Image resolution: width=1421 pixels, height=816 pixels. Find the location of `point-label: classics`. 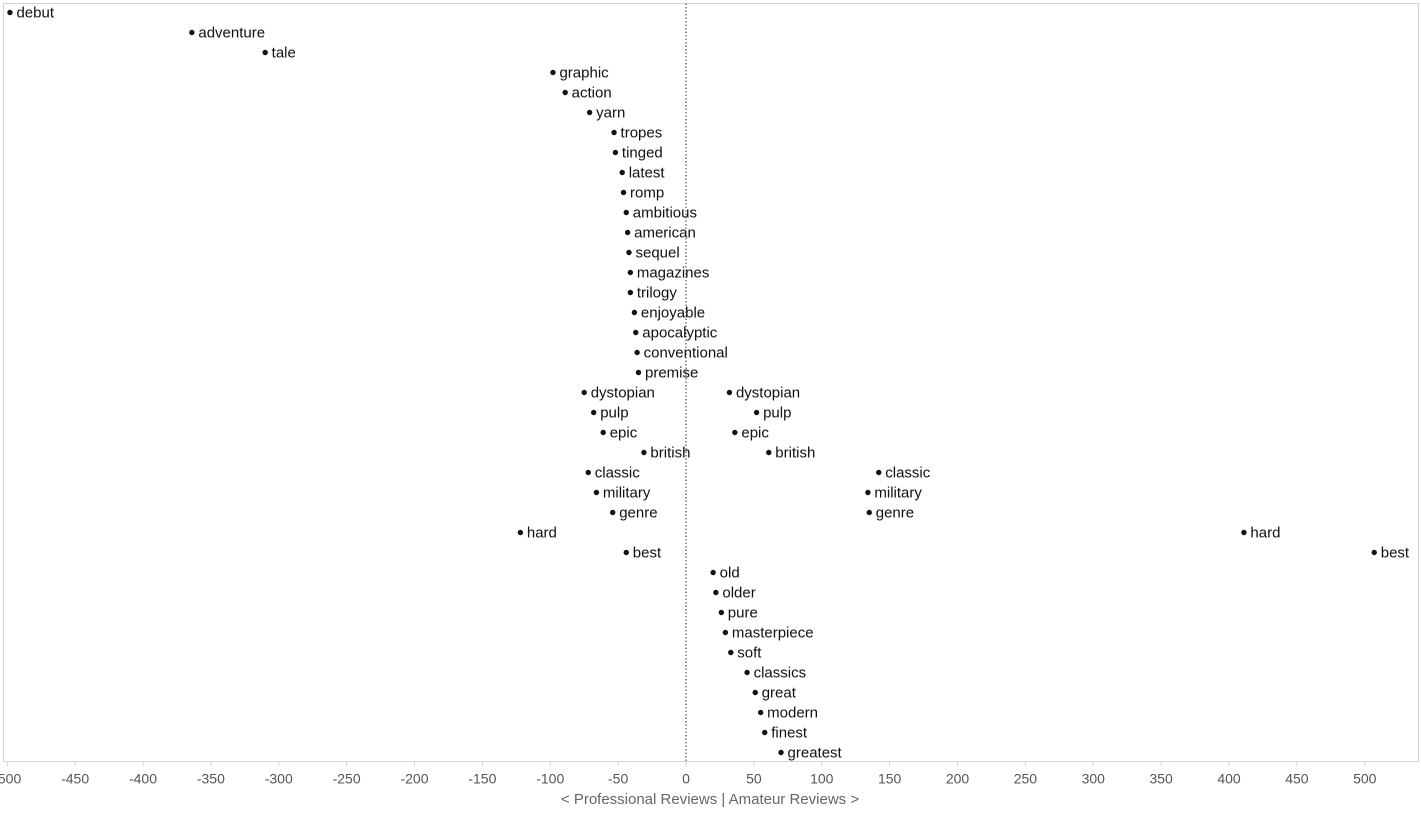

point-label: classics is located at coordinates (780, 673).